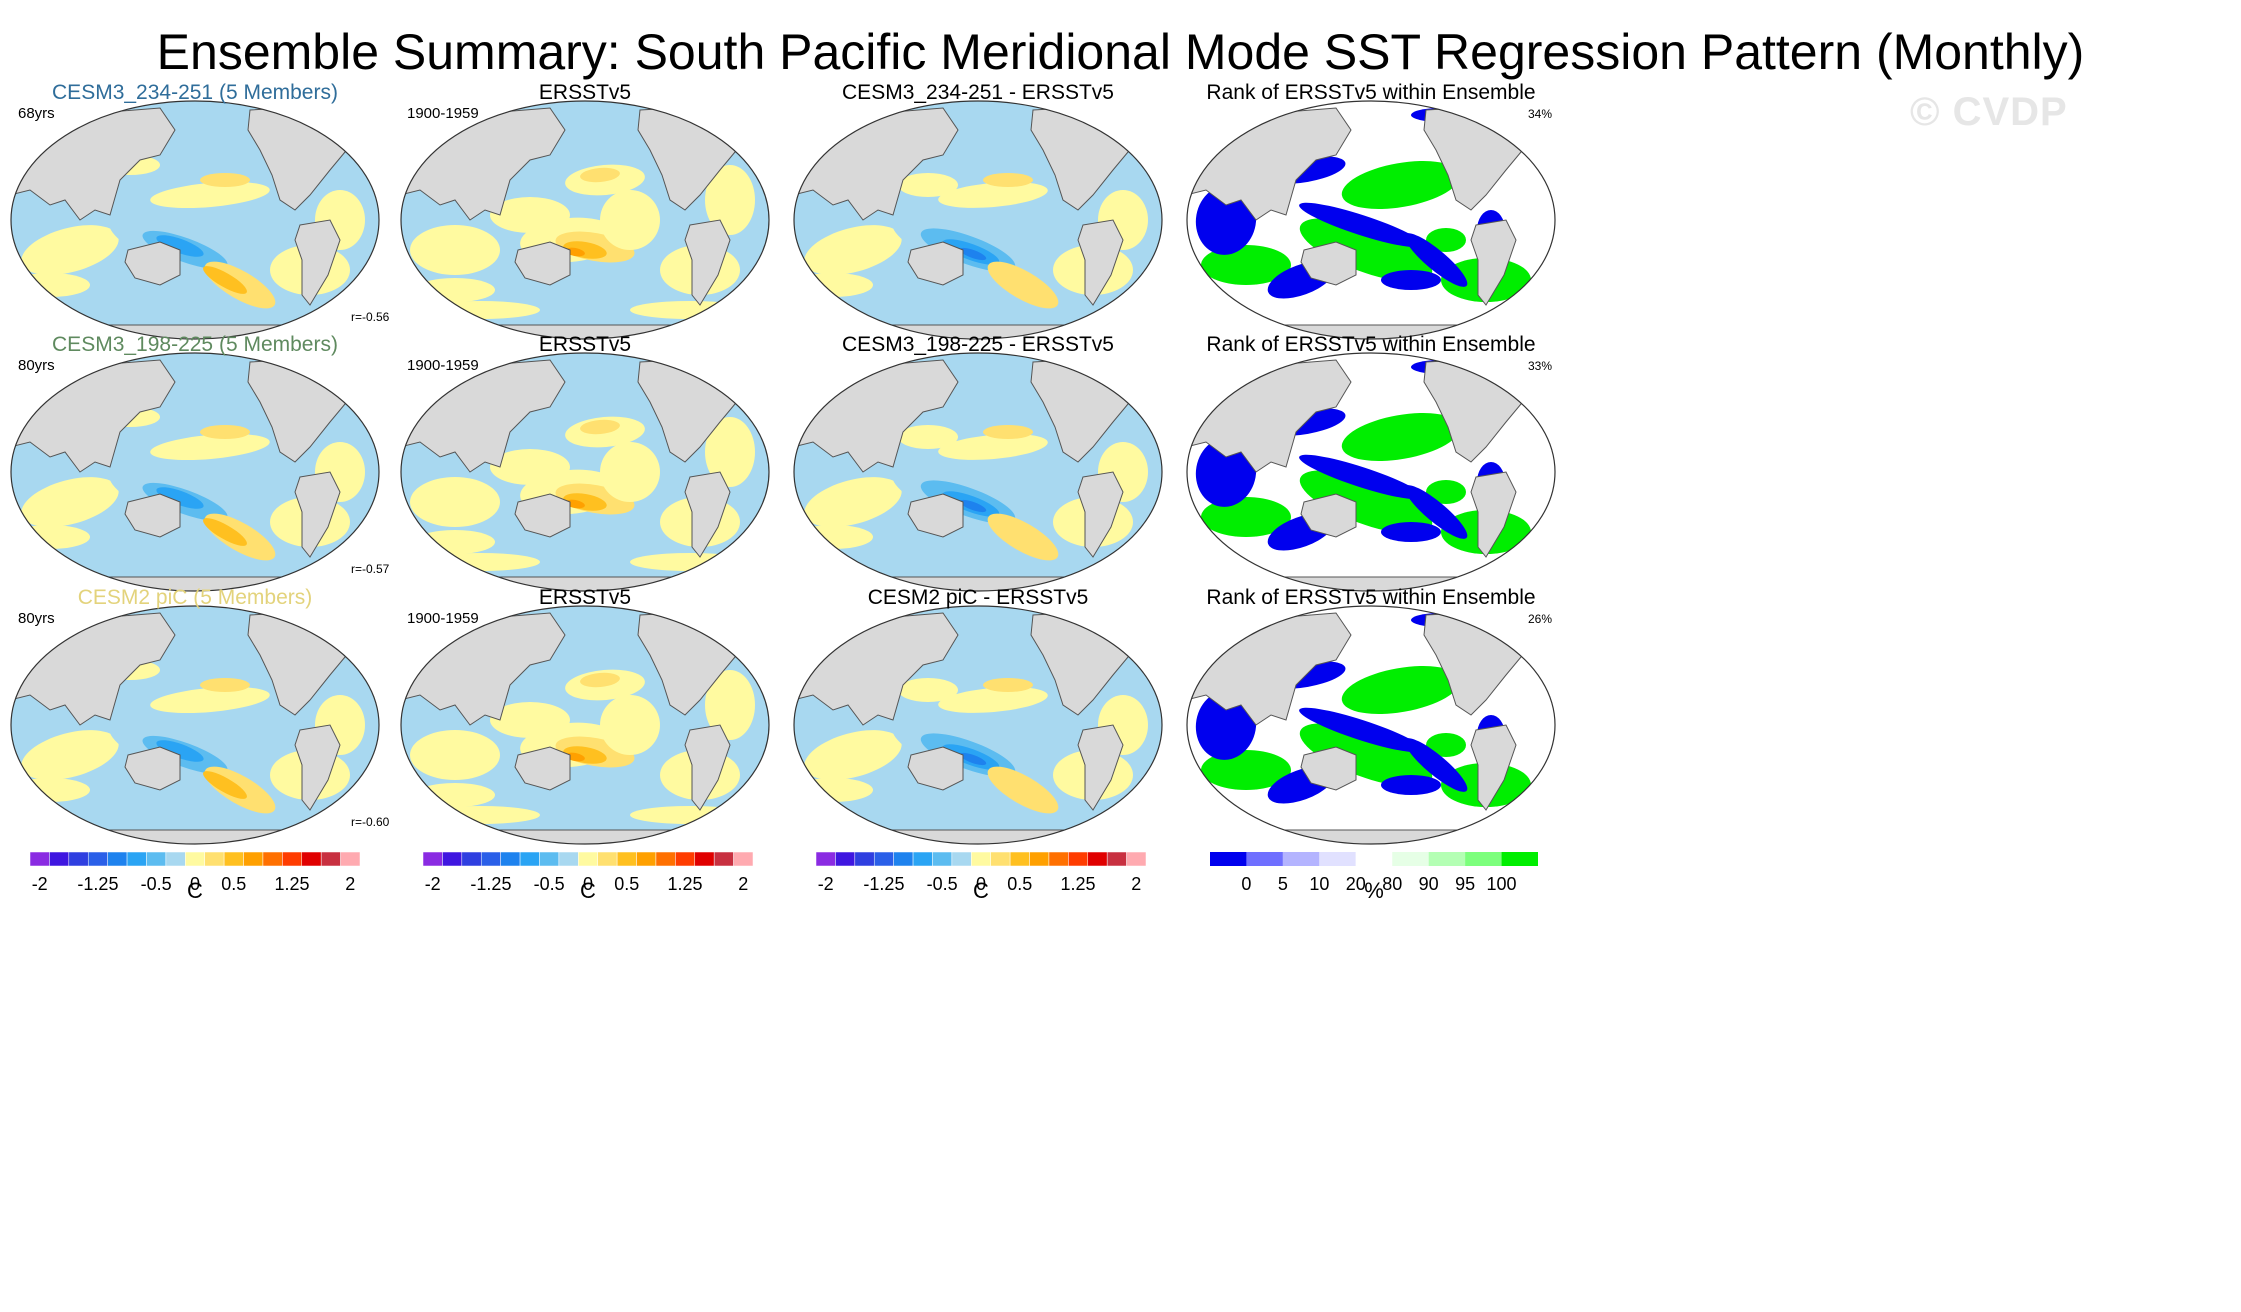 The width and height of the screenshot is (2241, 1312). Describe the element at coordinates (1374, 890) in the screenshot. I see `colorbar-units: %` at that location.